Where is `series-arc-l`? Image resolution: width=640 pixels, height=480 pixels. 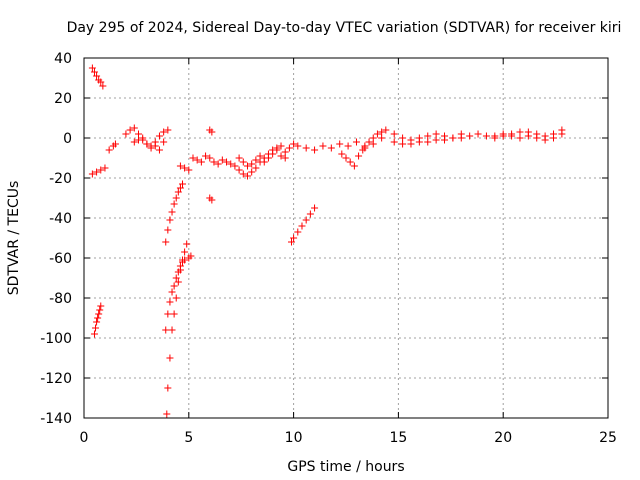
series-arc-l is located at coordinates (211, 199).